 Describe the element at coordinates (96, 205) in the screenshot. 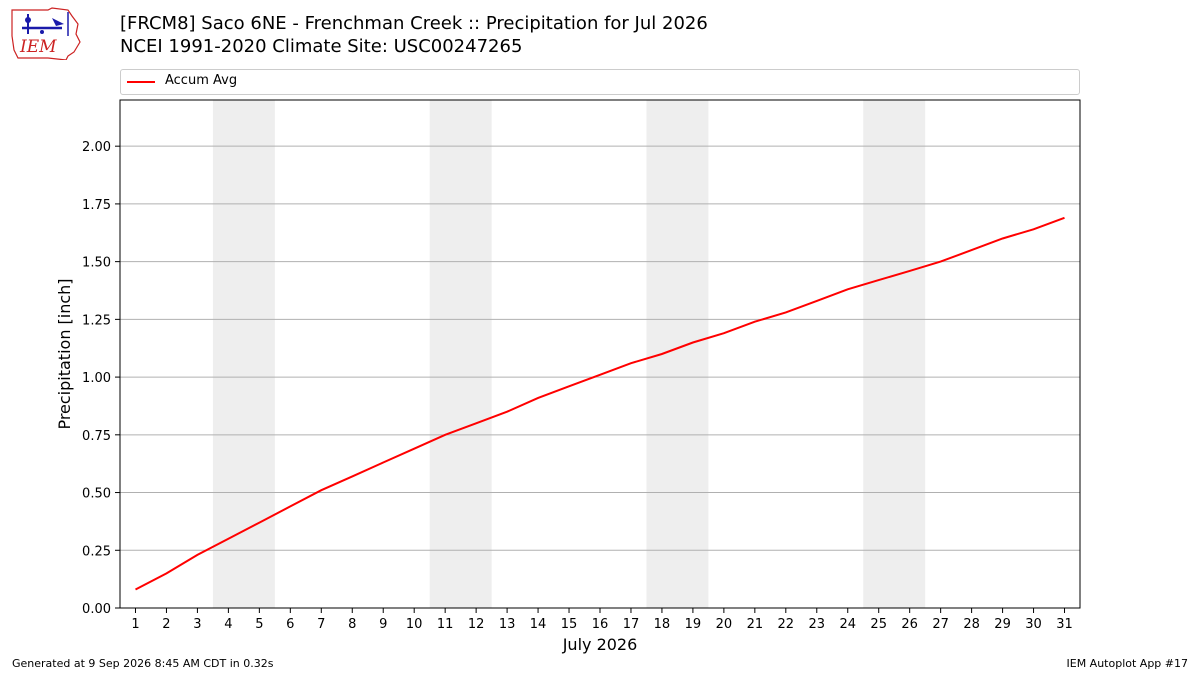

I see `y-tick-label: 1.75` at that location.